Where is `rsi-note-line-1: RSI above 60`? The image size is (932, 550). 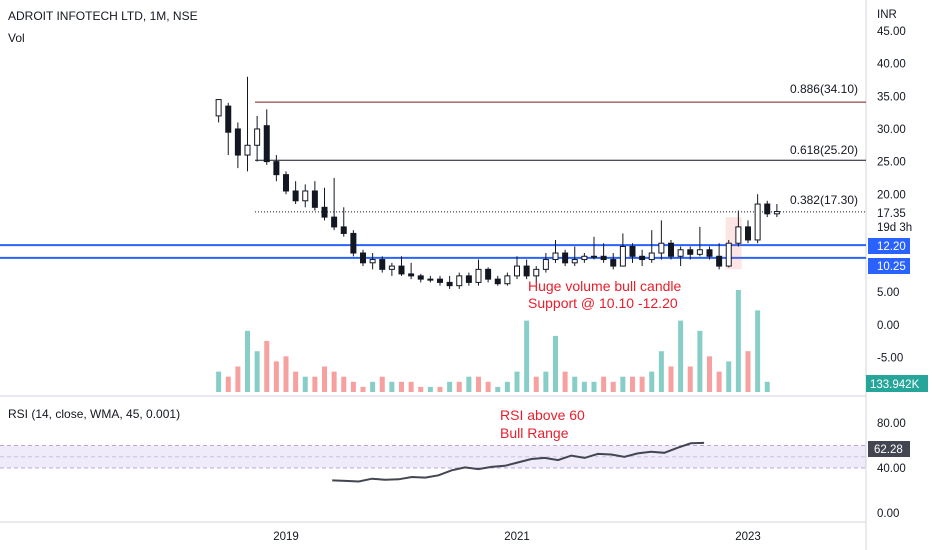 rsi-note-line-1: RSI above 60 is located at coordinates (542, 415).